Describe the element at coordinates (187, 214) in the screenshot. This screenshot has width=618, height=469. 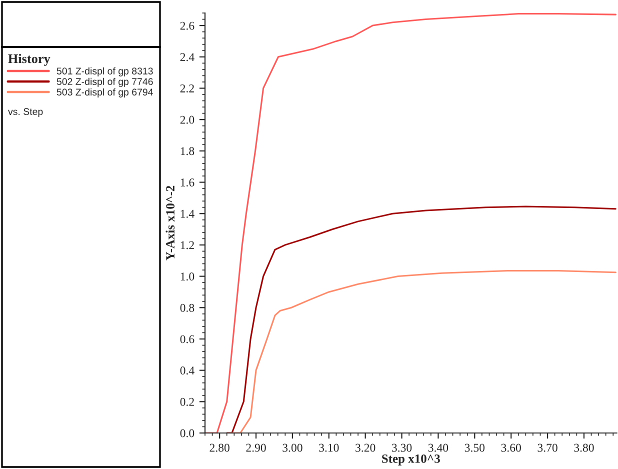
I see `y-tick-label: 1.4` at that location.